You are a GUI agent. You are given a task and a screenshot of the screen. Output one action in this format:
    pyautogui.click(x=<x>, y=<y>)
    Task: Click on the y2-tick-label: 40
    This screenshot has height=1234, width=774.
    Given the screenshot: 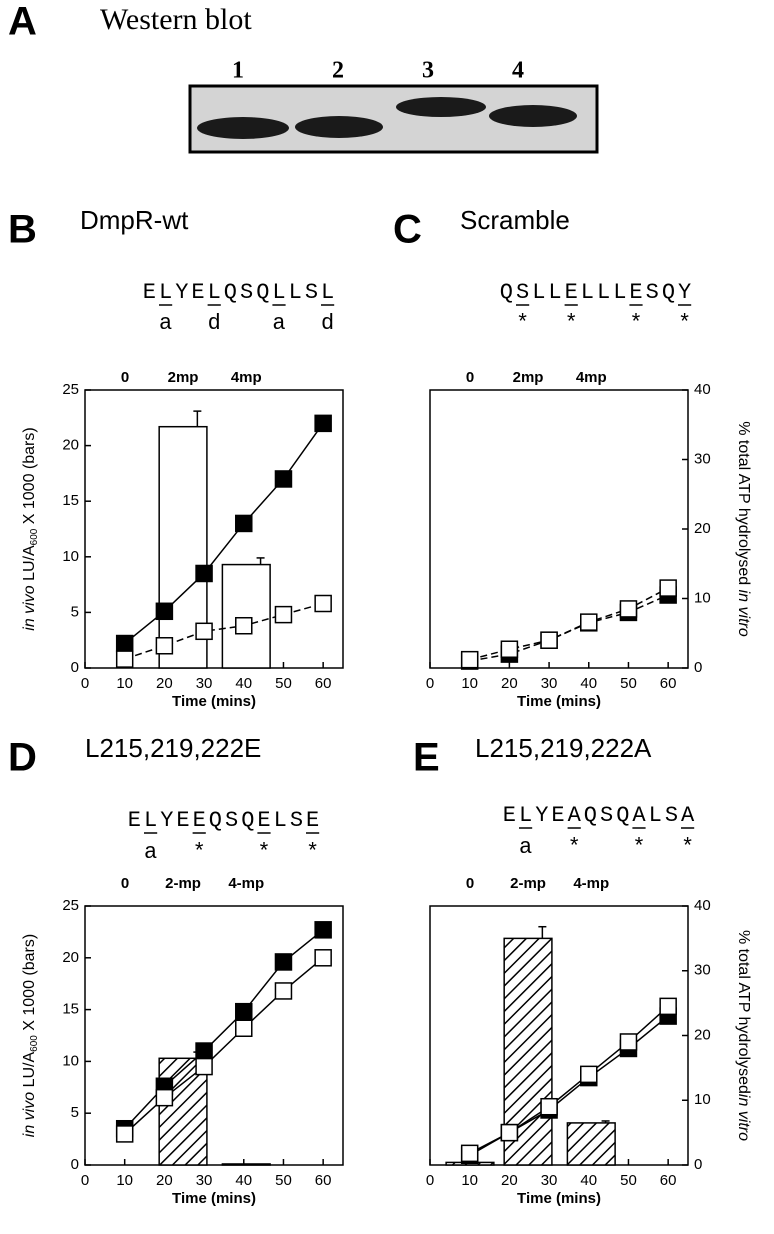 What is the action you would take?
    pyautogui.click(x=702, y=905)
    